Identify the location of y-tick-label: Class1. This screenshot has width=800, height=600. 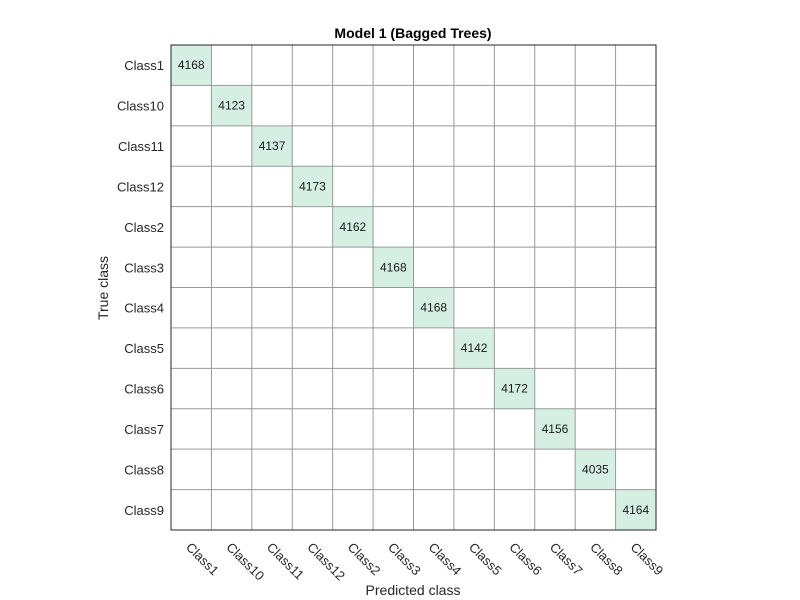
(144, 65).